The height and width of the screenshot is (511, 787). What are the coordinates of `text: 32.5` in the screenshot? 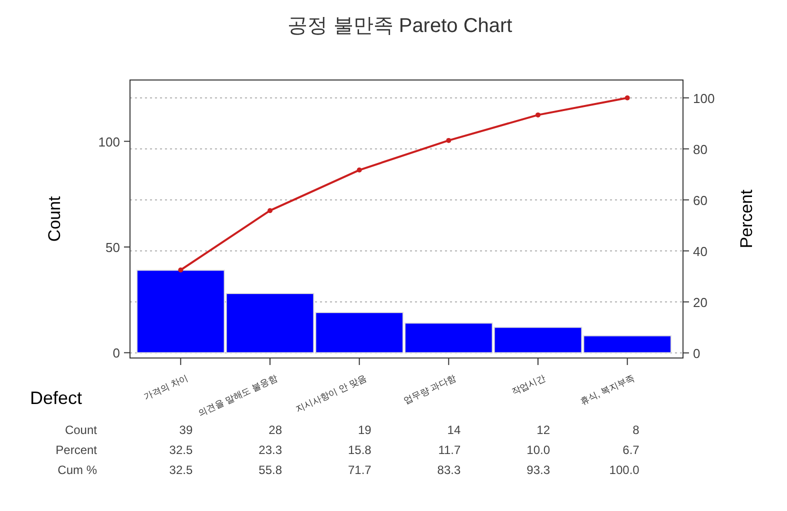 It's located at (181, 450).